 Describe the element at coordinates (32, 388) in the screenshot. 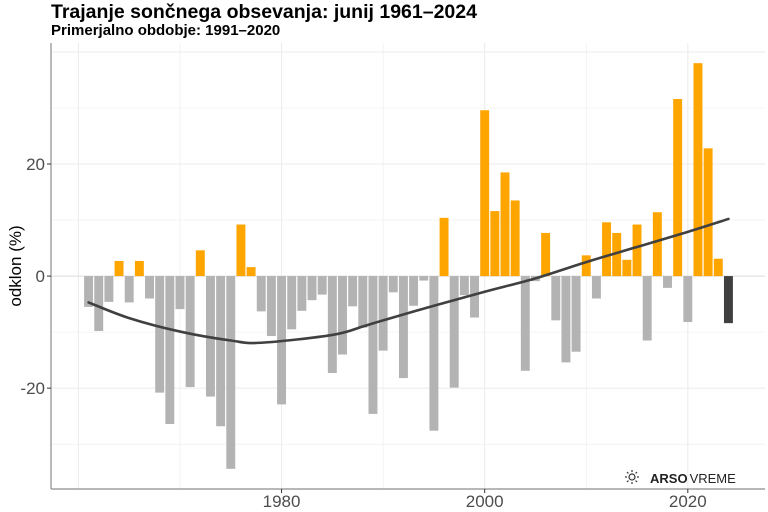

I see `y-tick-label: -20` at that location.